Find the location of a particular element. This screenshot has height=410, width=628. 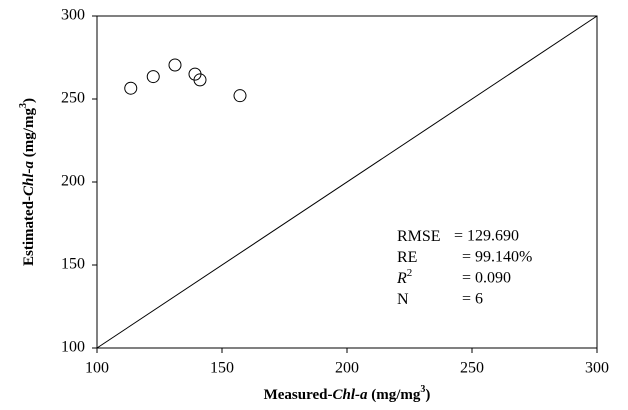

stat-name: RE is located at coordinates (407, 257).